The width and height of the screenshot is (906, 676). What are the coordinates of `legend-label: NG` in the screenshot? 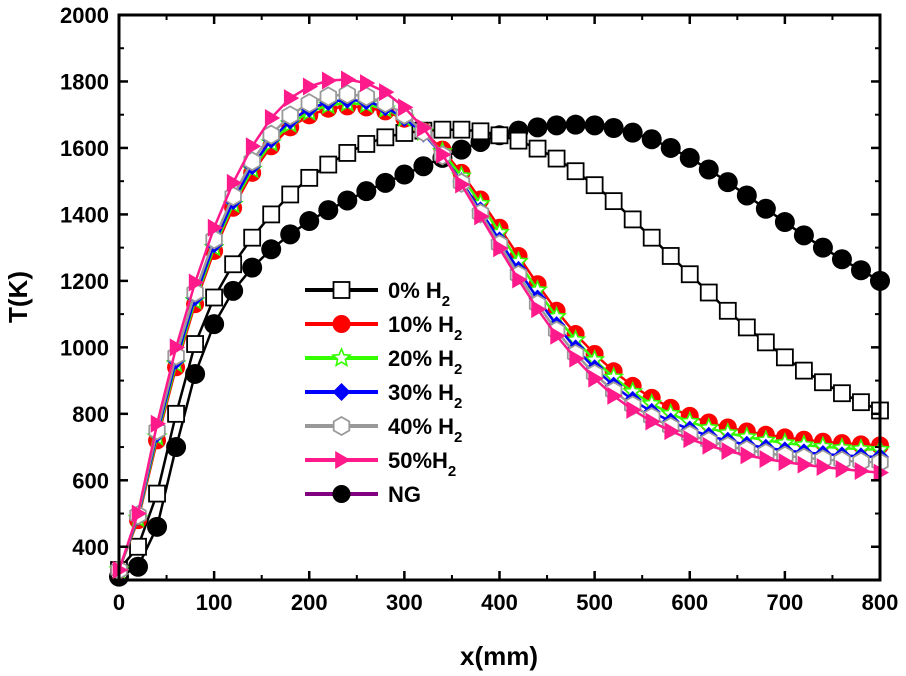 It's located at (404, 494).